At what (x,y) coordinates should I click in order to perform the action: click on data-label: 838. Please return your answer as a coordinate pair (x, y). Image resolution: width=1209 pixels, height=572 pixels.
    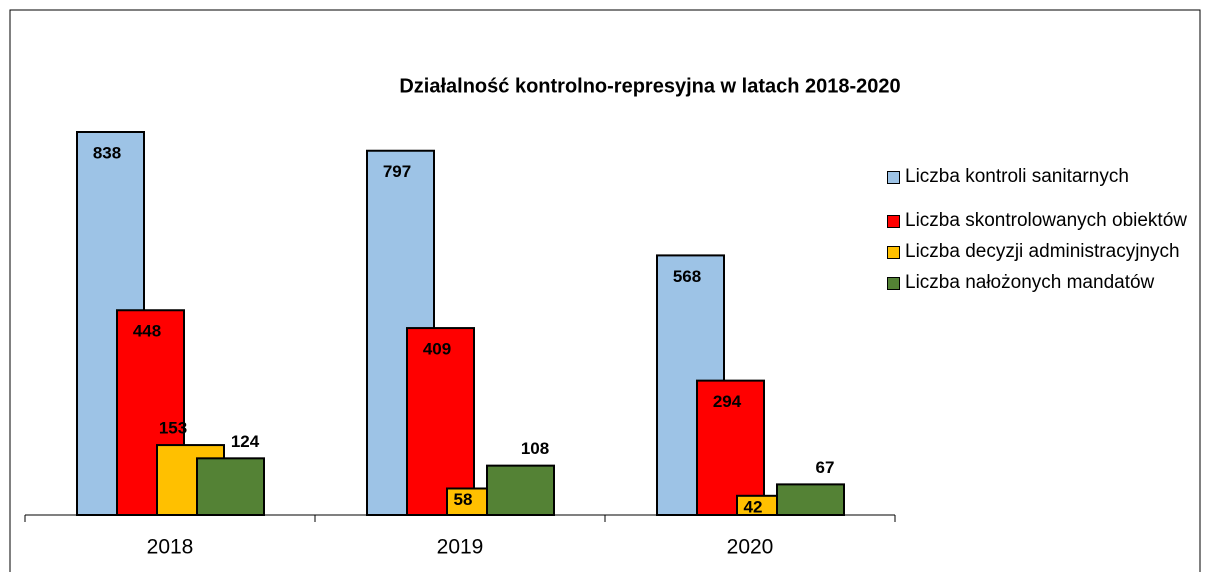
    Looking at the image, I should click on (107, 152).